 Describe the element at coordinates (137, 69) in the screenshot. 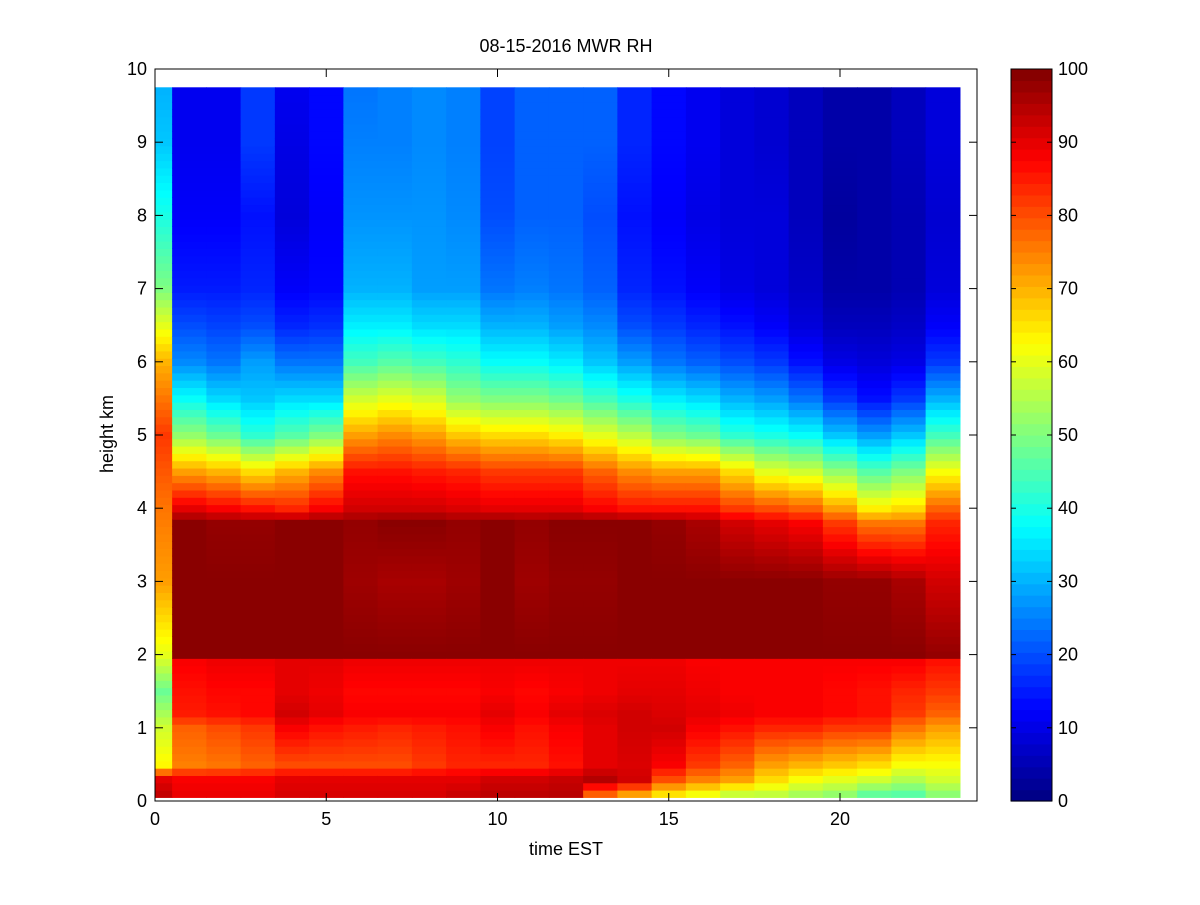

I see `y-tick-label: 10` at that location.